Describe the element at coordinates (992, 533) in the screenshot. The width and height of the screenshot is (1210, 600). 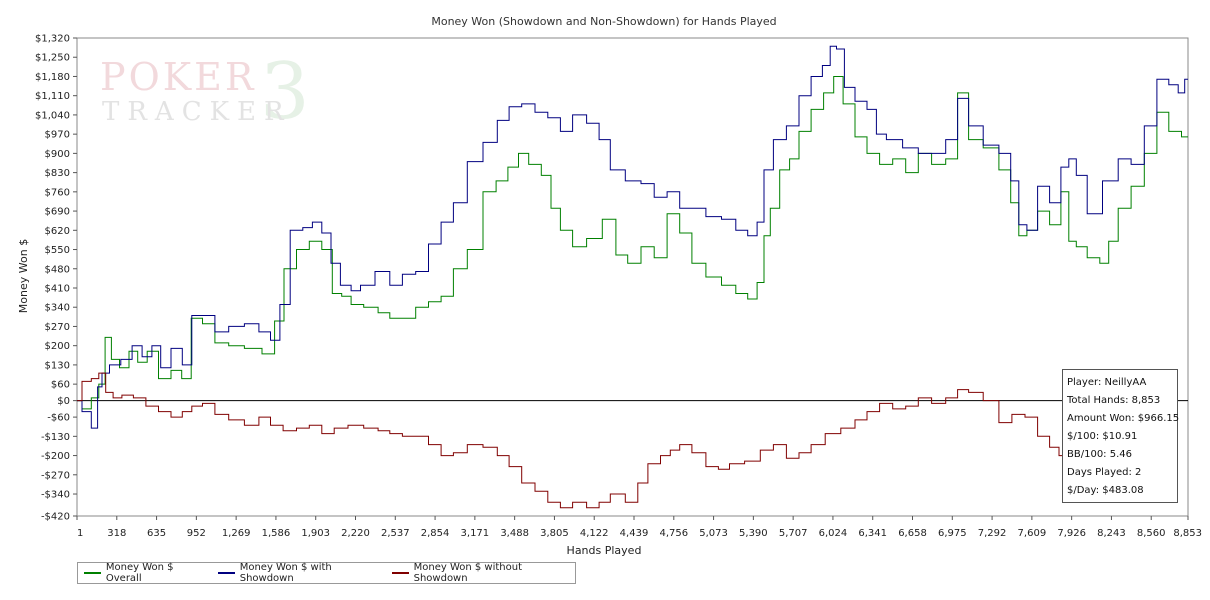
I see `x-tick-label: 7,292` at that location.